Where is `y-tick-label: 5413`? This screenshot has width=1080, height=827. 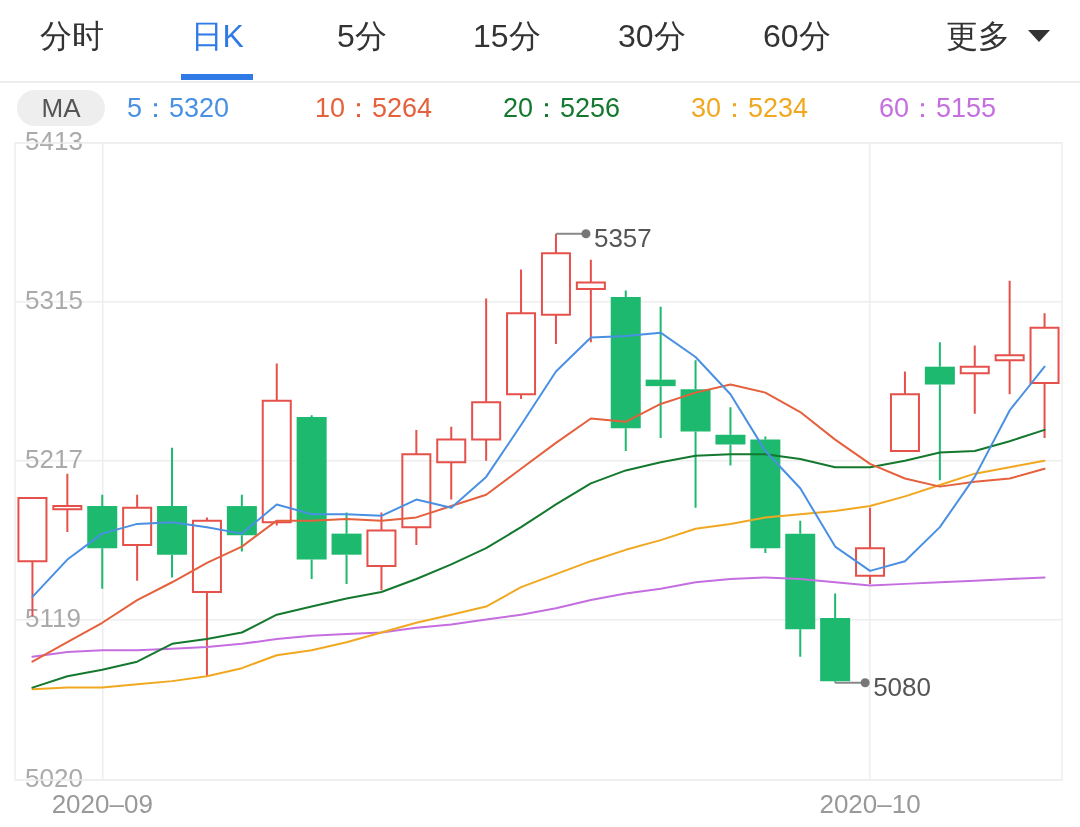 y-tick-label: 5413 is located at coordinates (54, 141).